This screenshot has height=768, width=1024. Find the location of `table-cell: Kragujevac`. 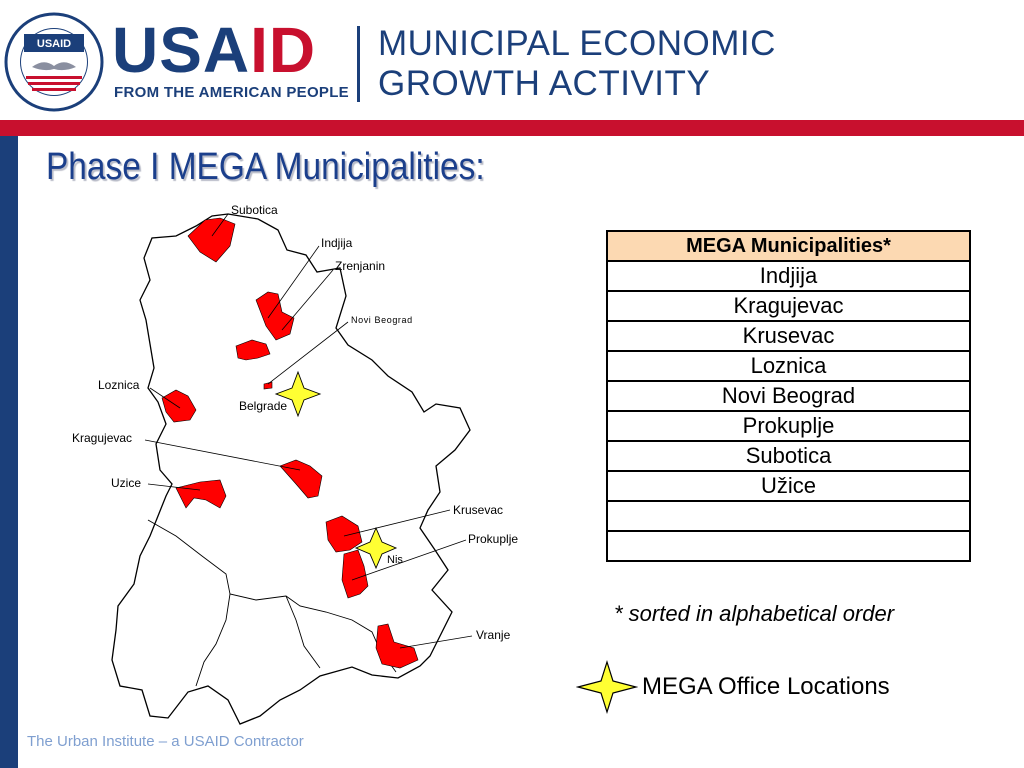

table-cell: Kragujevac is located at coordinates (788, 306).